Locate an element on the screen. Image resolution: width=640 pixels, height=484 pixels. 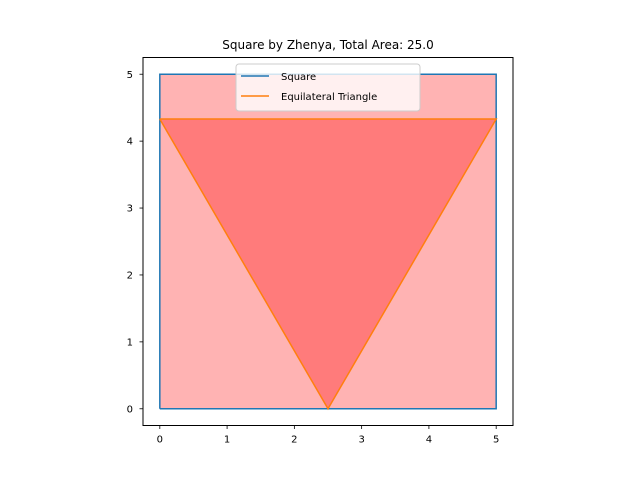
x-tick-label: 0 is located at coordinates (160, 440).